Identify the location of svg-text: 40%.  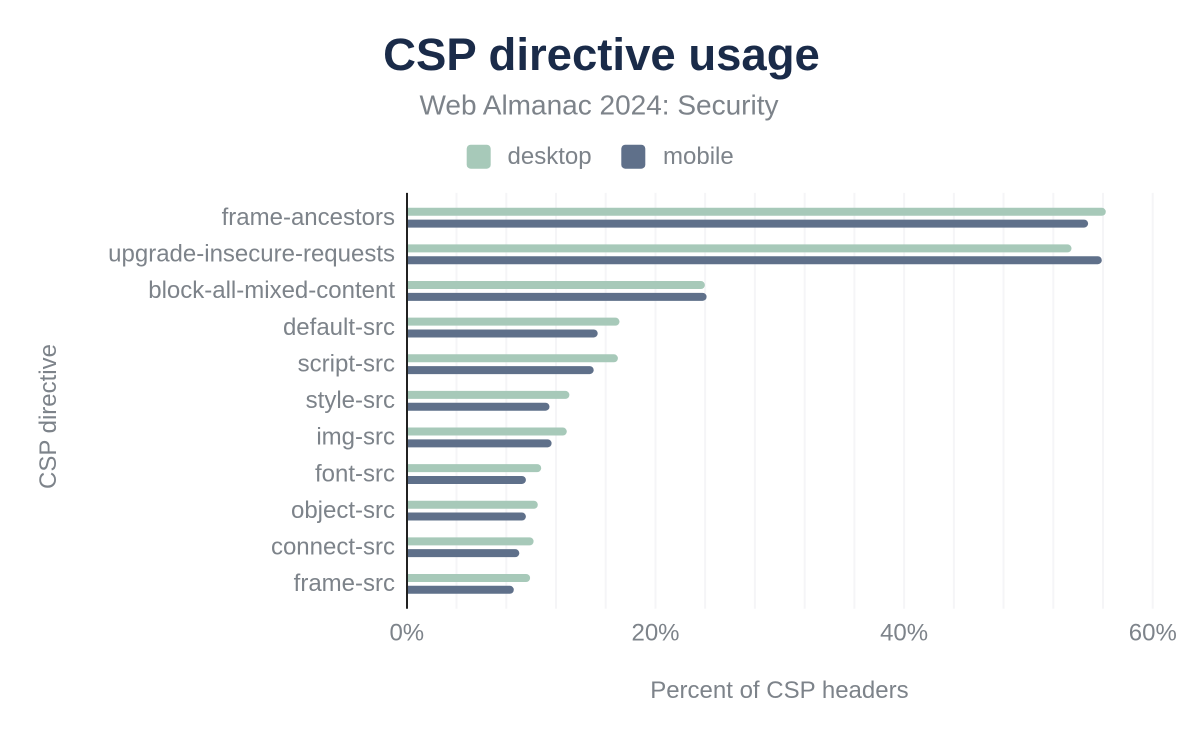
(904, 633).